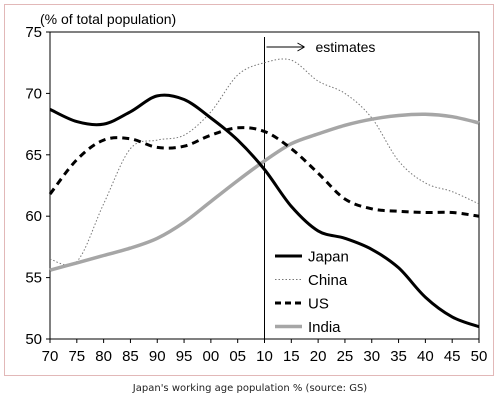 Image resolution: width=500 pixels, height=409 pixels. Describe the element at coordinates (108, 19) in the screenshot. I see `y-axis-label: (% of total population)` at that location.